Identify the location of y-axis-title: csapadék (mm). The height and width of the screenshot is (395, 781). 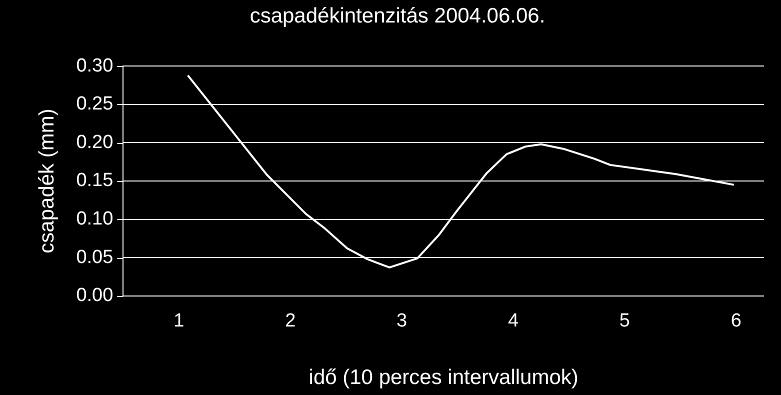
(46, 181).